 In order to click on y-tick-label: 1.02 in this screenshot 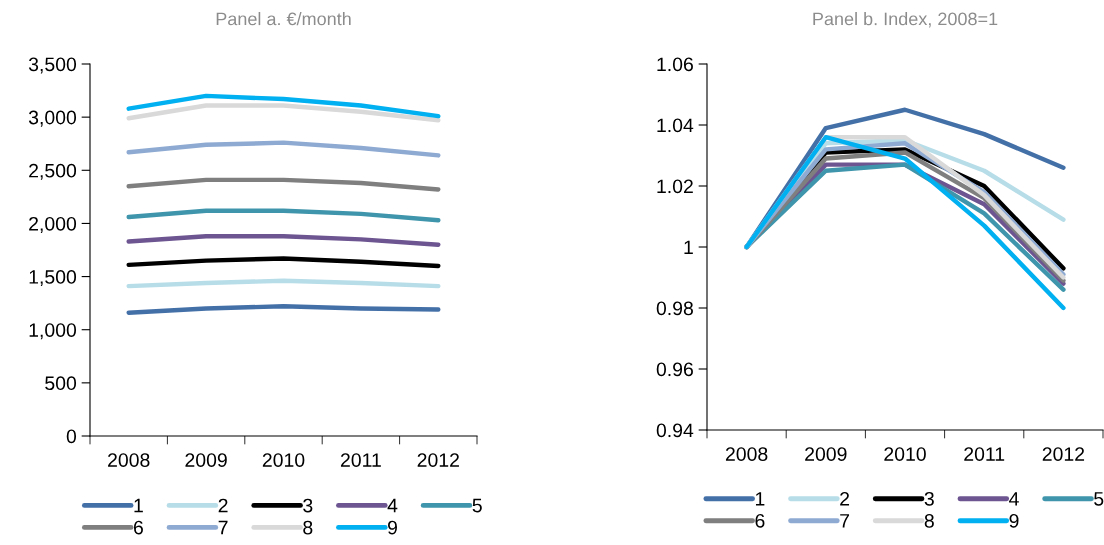, I will do `click(675, 186)`.